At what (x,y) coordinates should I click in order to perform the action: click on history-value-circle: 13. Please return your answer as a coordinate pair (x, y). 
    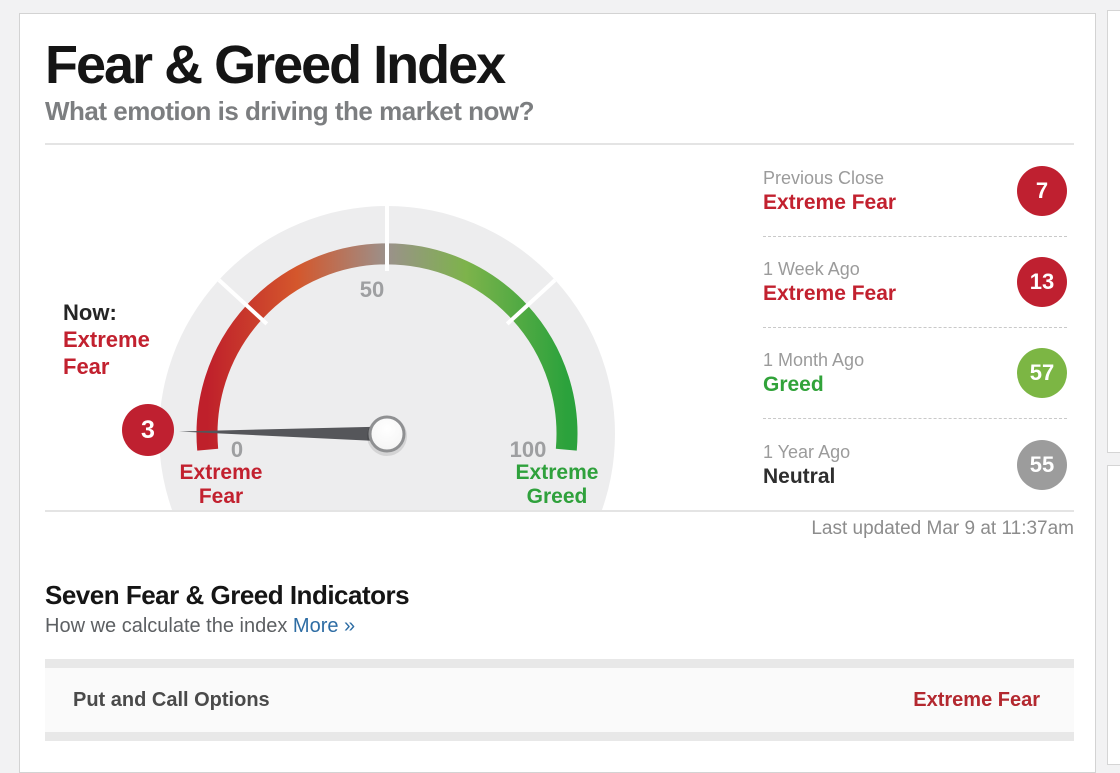
    Looking at the image, I should click on (1042, 282).